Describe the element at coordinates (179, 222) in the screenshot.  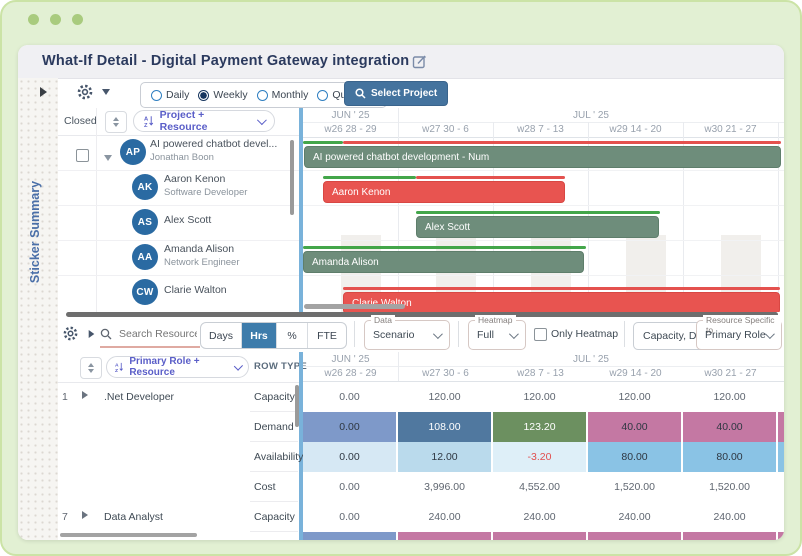
I see `resource-row: AS Alex Scott` at that location.